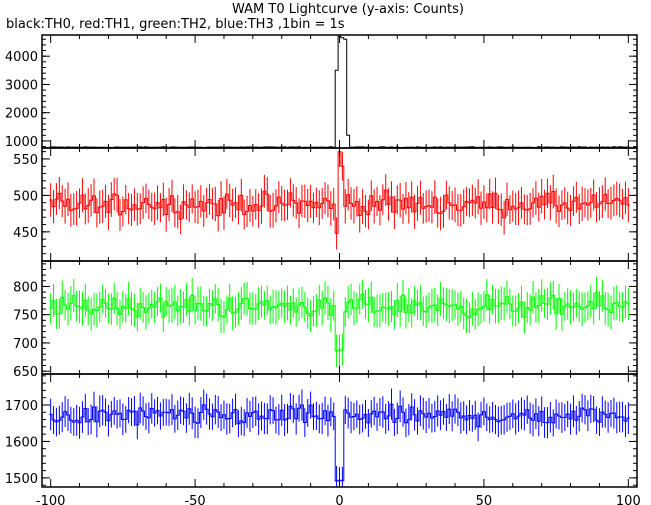 The image size is (651, 505). Describe the element at coordinates (21, 142) in the screenshot. I see `y-tick-label: 1000` at that location.